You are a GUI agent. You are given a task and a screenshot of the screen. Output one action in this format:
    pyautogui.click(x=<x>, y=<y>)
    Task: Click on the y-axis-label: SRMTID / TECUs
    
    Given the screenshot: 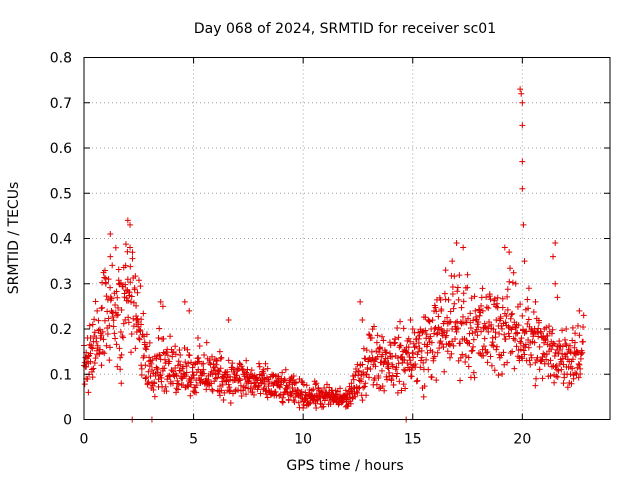 What is the action you would take?
    pyautogui.click(x=14, y=238)
    